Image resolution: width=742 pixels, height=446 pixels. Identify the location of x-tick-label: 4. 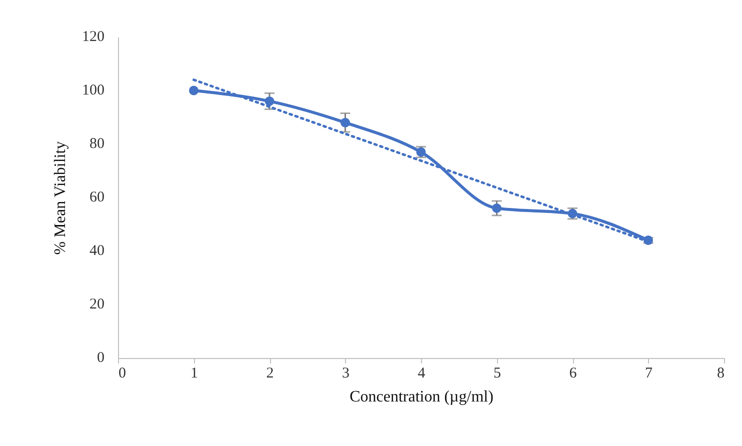
(422, 374).